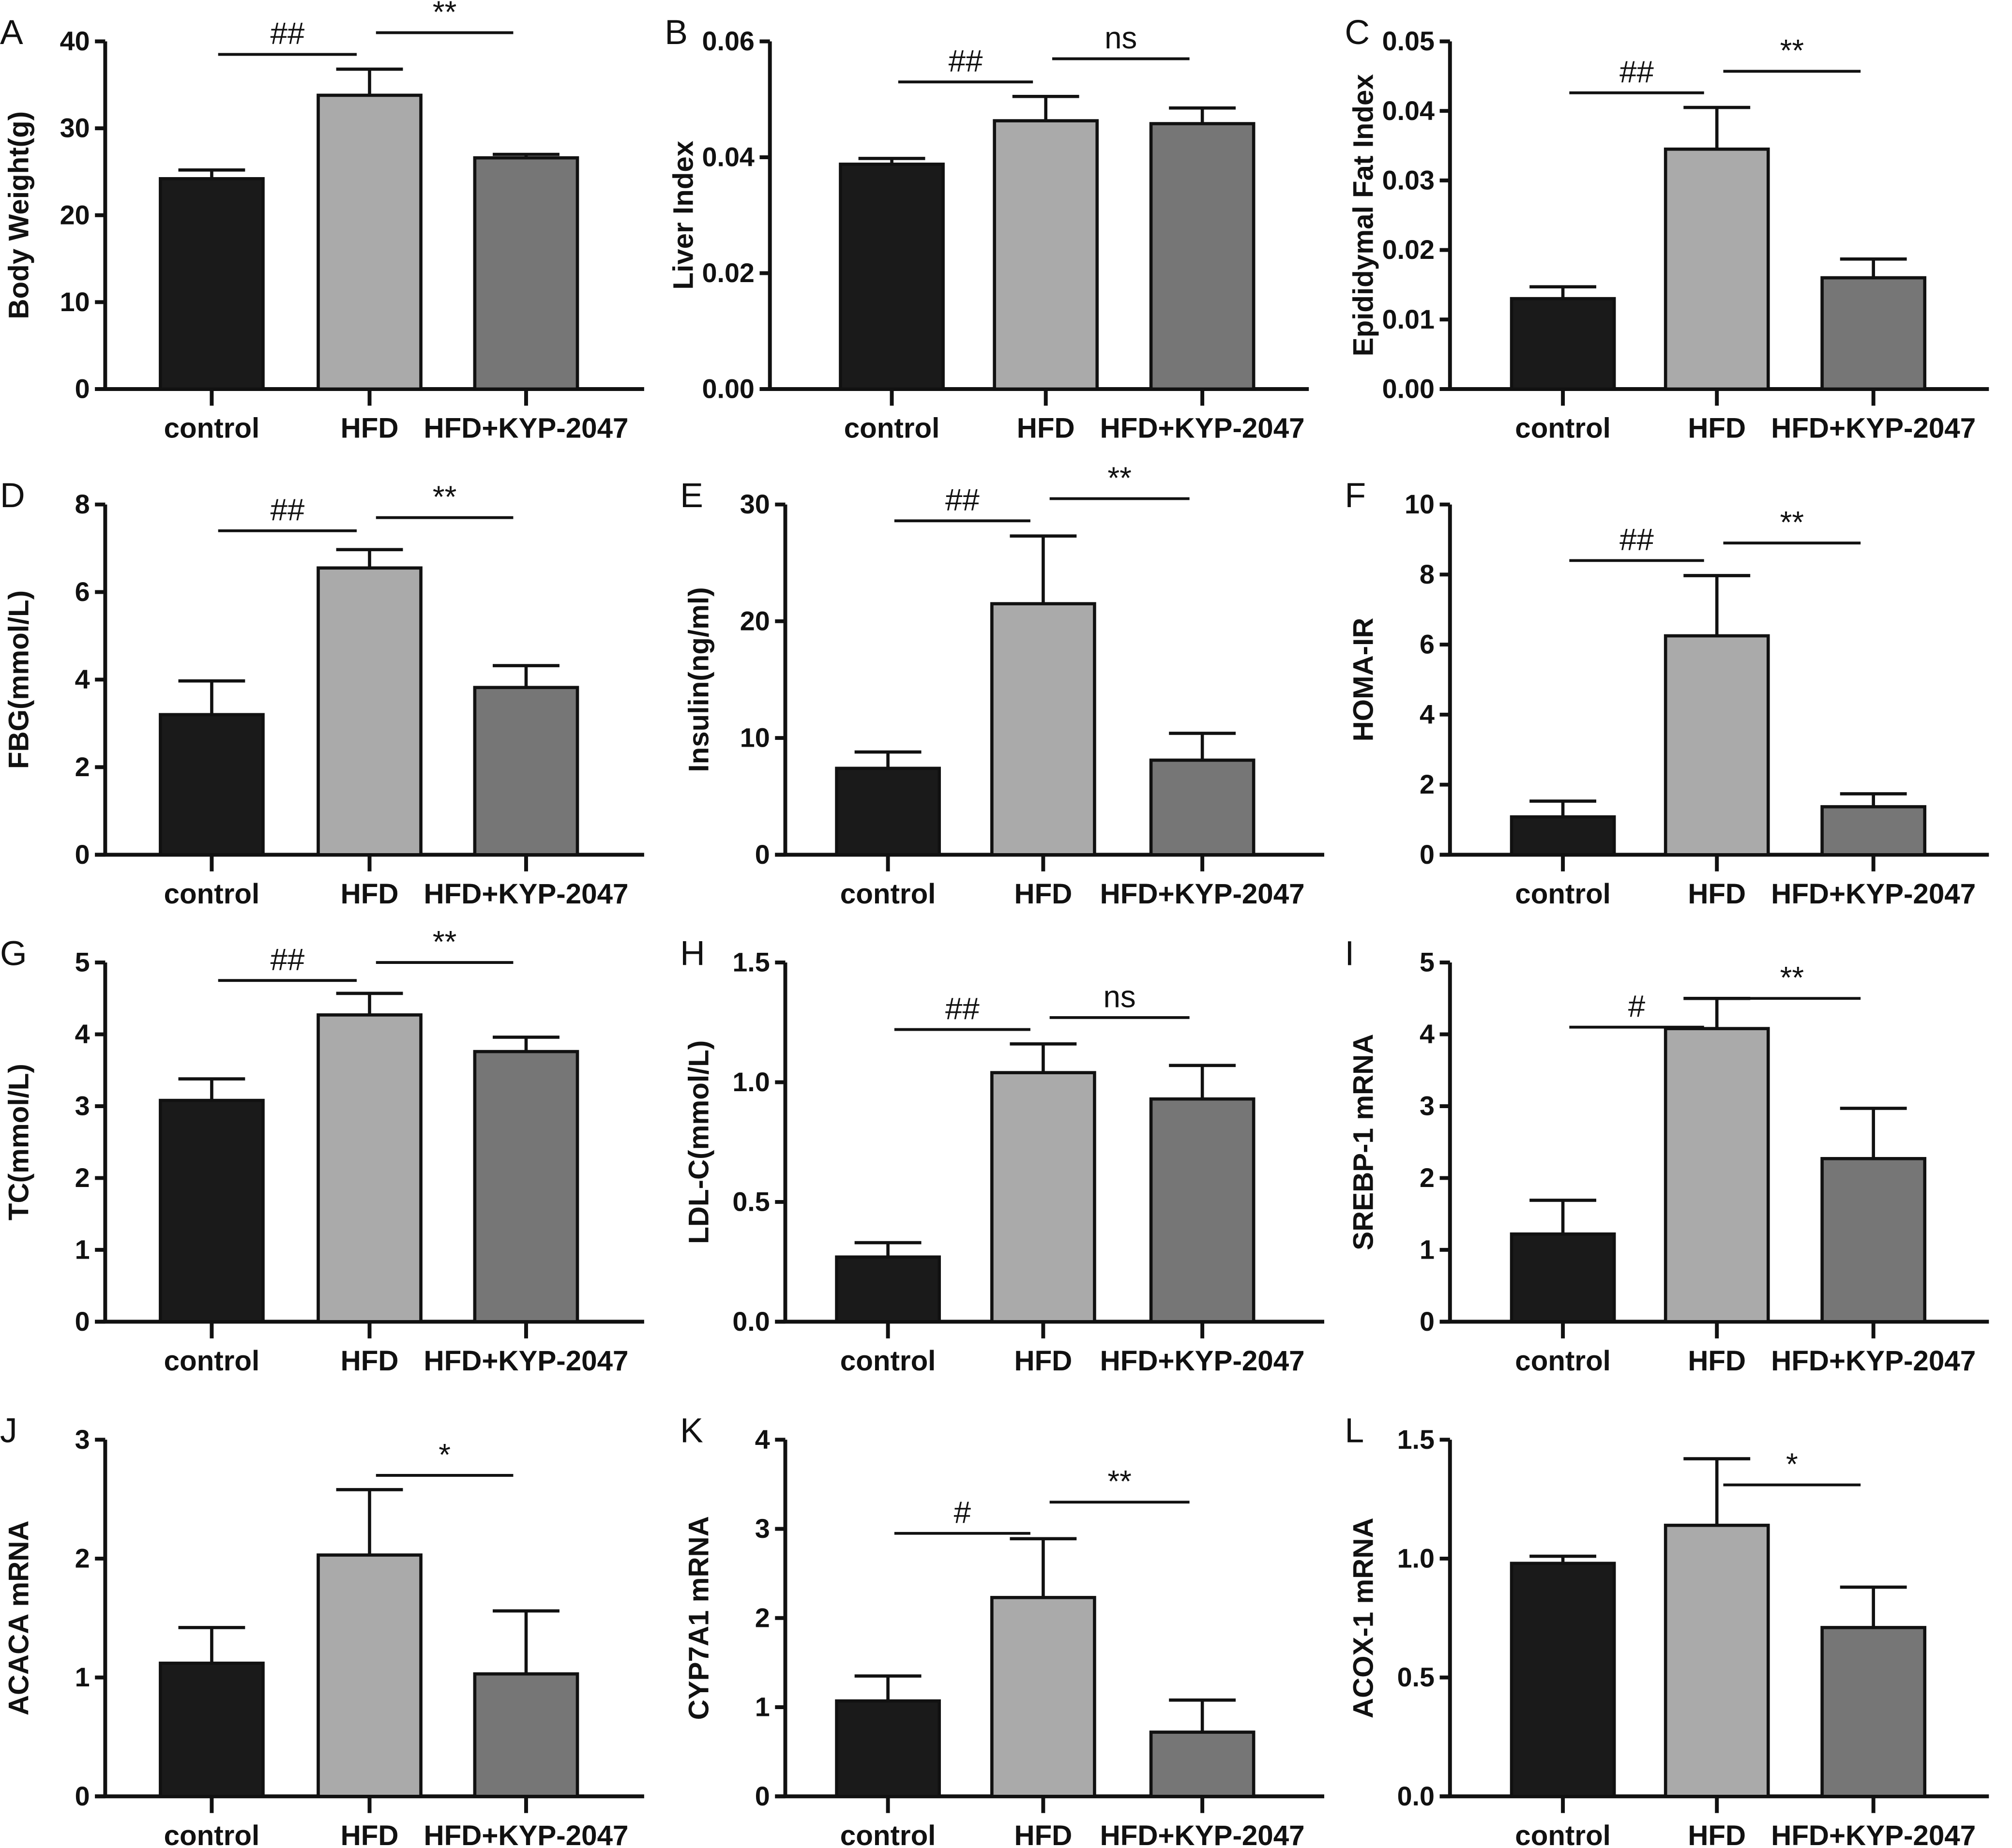  What do you see at coordinates (19, 215) in the screenshot?
I see `y-axis-label: Body Weight(g)` at bounding box center [19, 215].